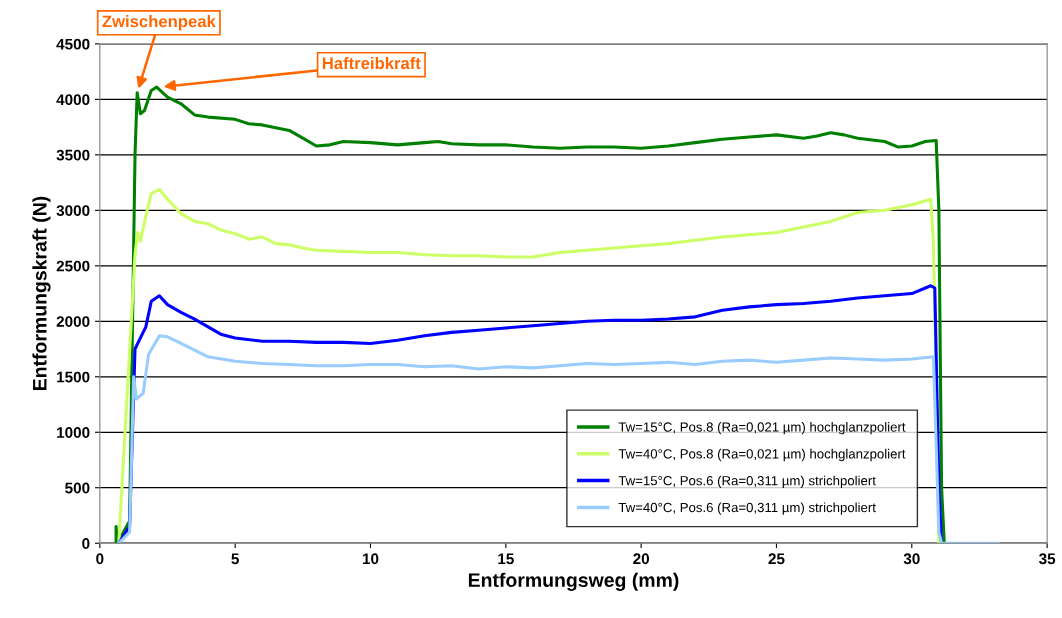 The height and width of the screenshot is (618, 1062). I want to click on x-tick-label: 0, so click(100, 559).